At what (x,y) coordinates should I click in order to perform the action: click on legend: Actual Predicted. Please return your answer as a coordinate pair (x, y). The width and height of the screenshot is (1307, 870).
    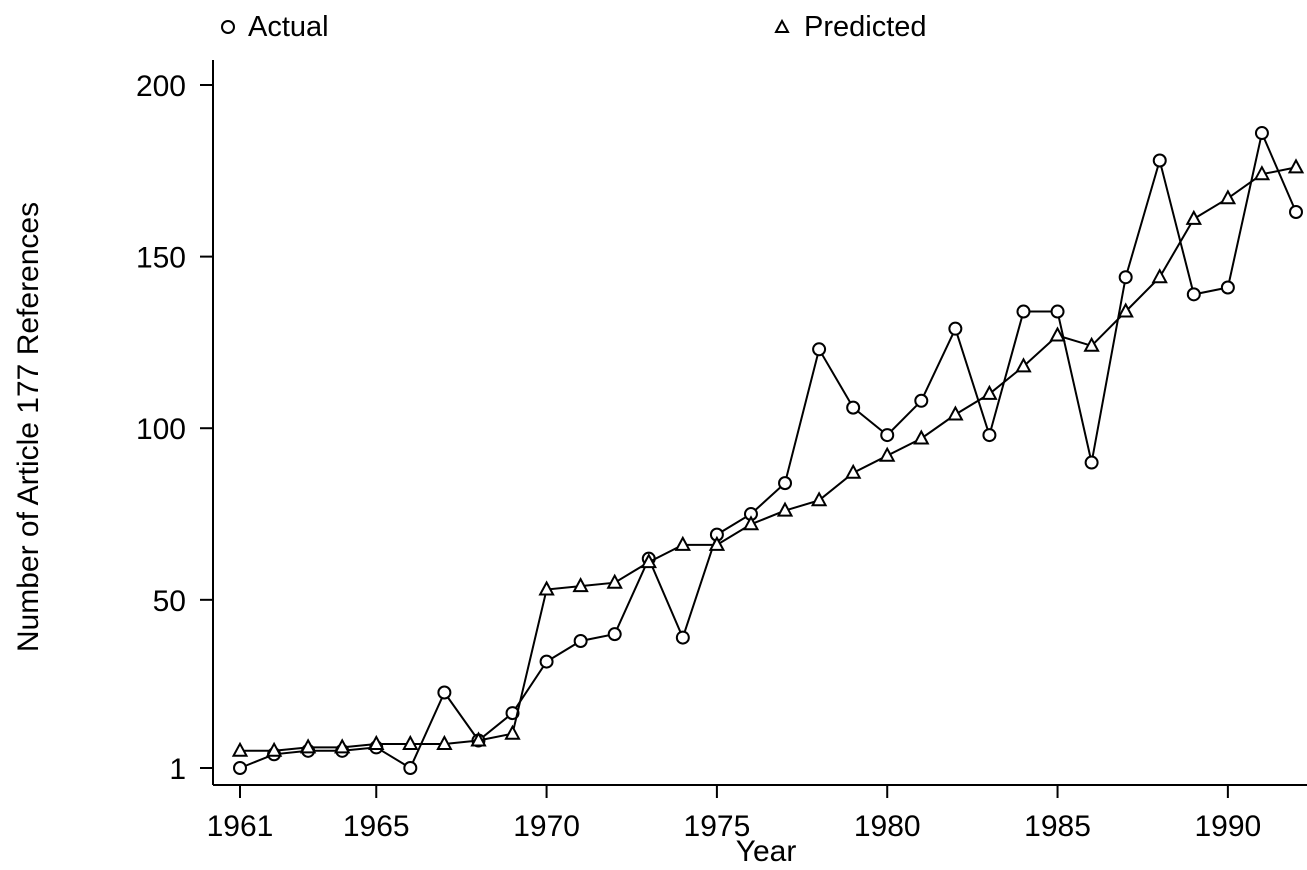
    Looking at the image, I should click on (574, 27).